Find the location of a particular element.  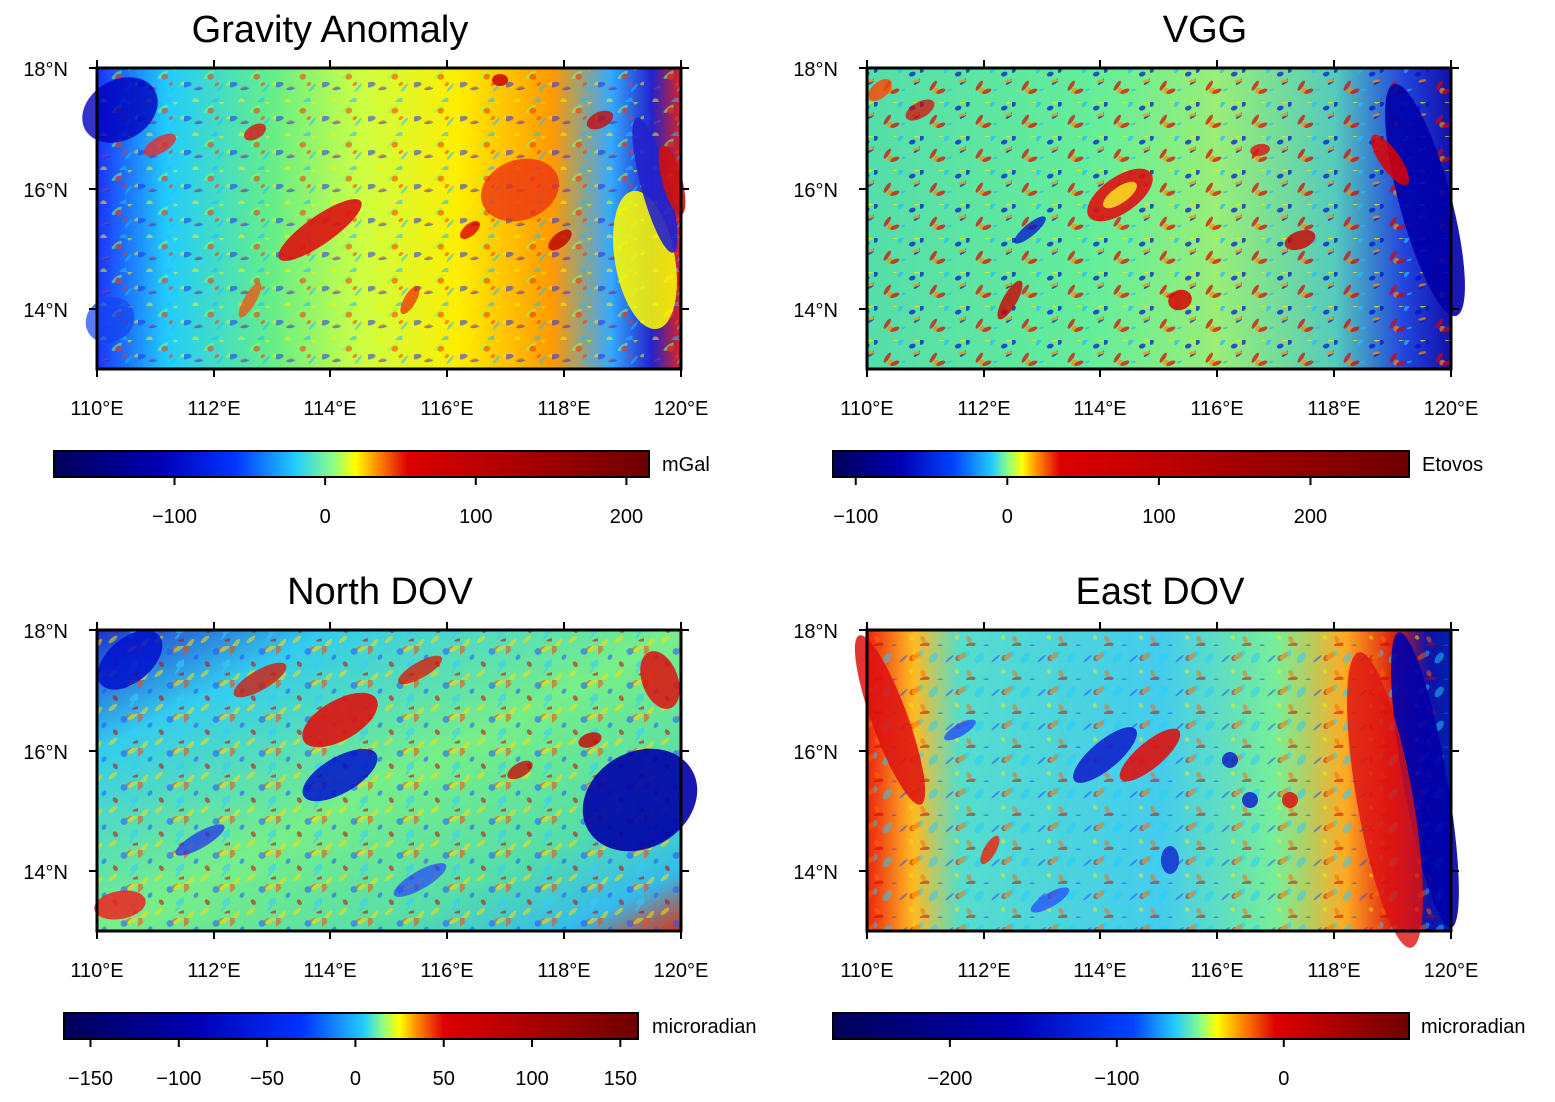

colorbar-unit: mGal is located at coordinates (686, 465).